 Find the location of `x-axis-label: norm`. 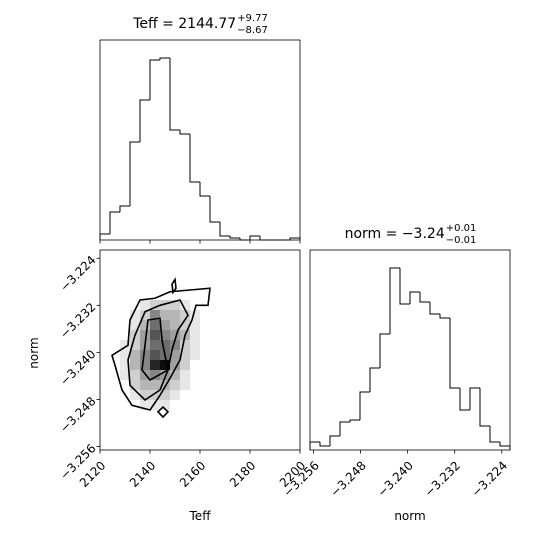

x-axis-label: norm is located at coordinates (409, 516).